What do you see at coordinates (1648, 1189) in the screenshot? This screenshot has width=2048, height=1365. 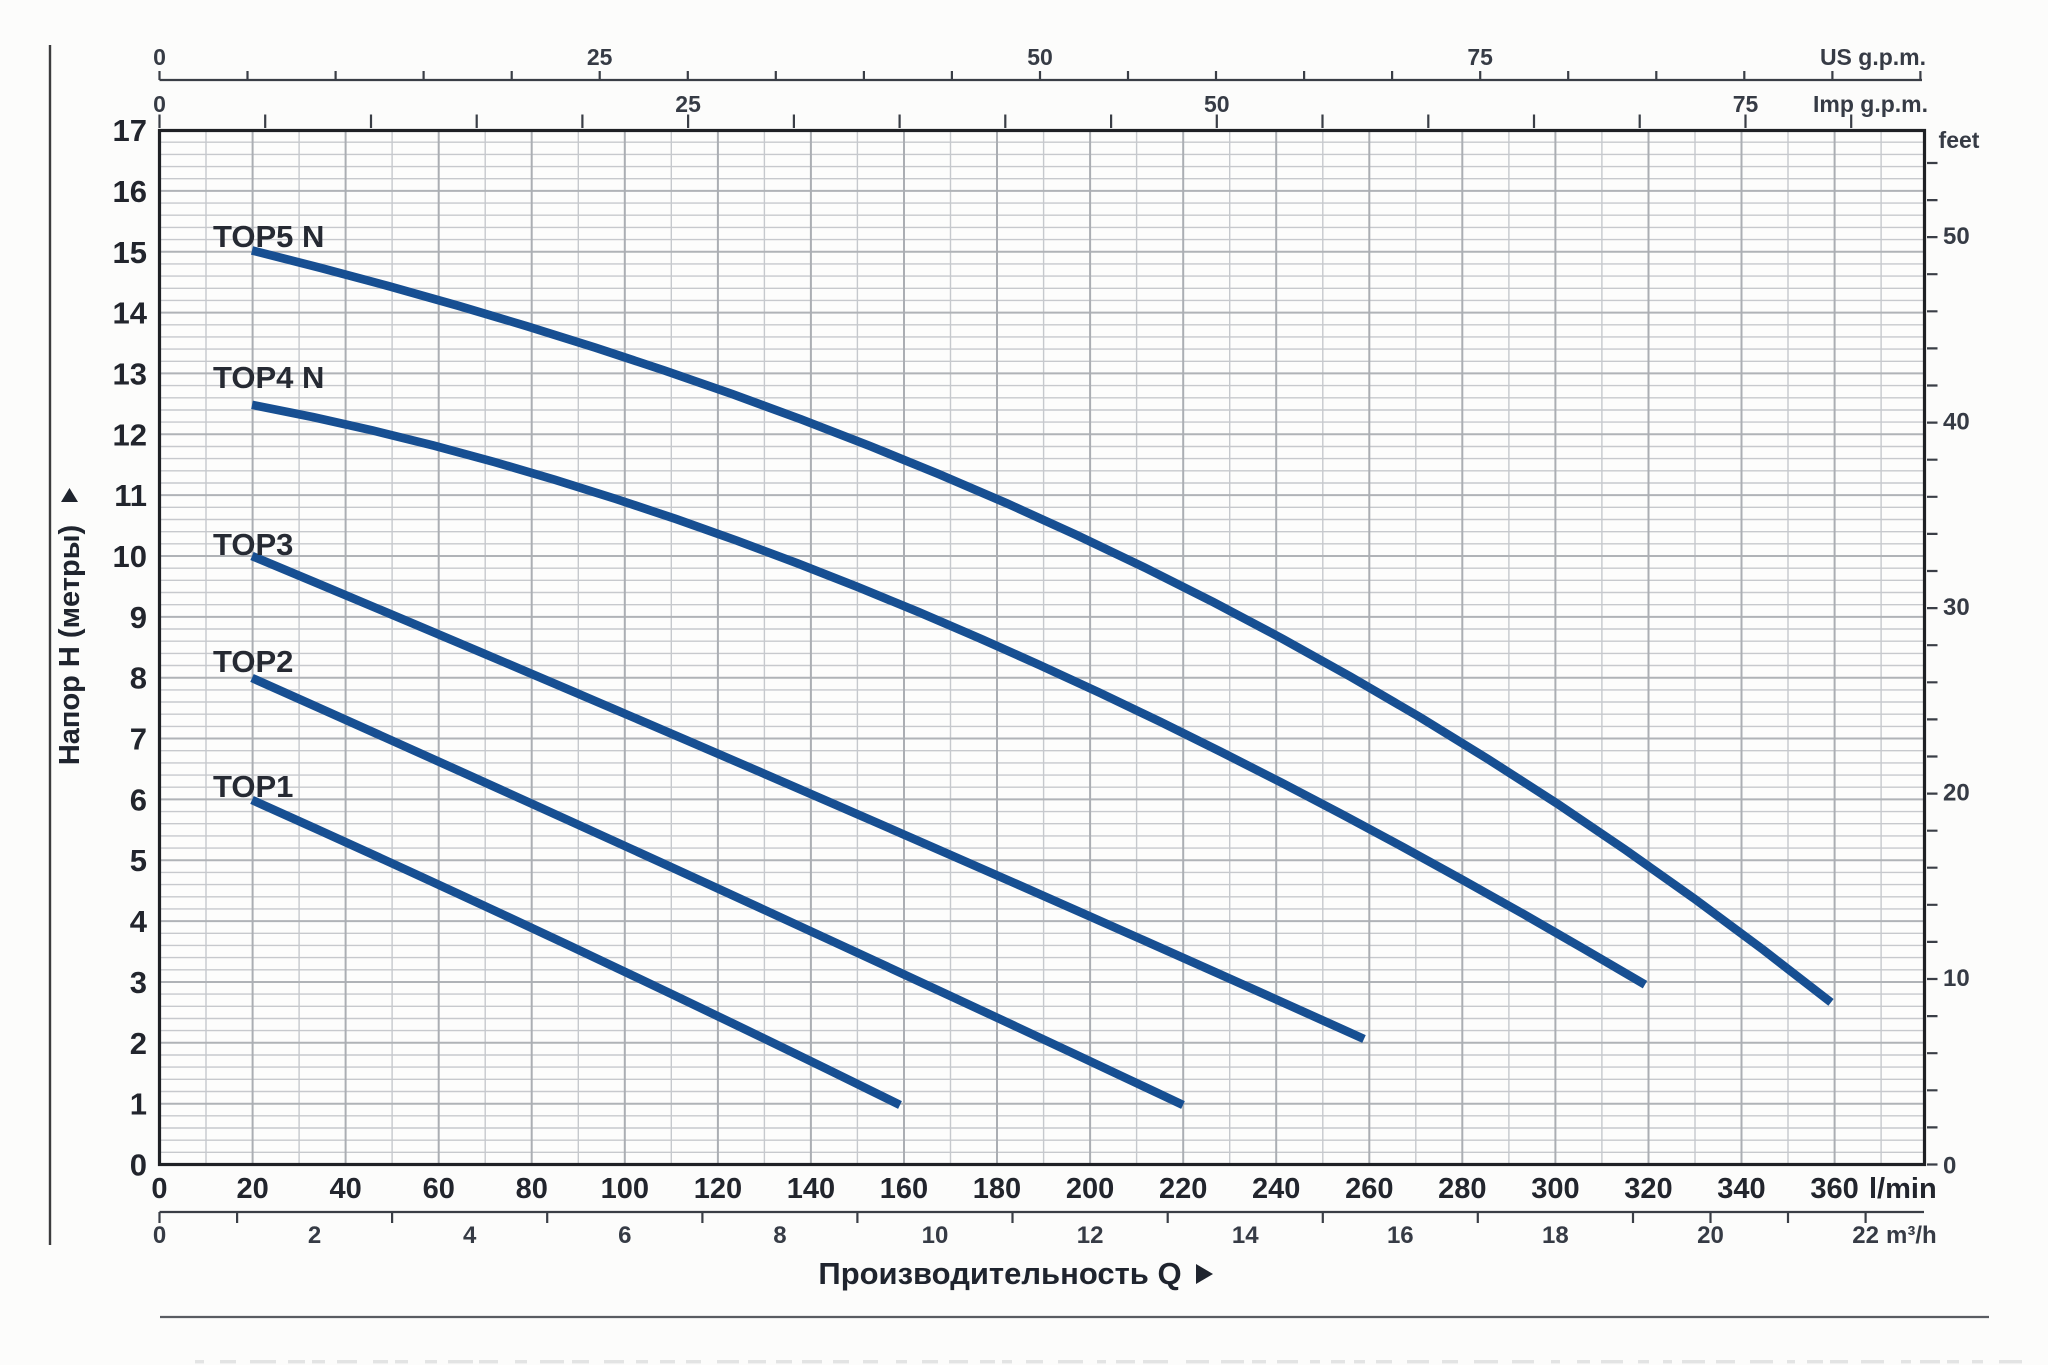 I see `svg-text: 320` at bounding box center [1648, 1189].